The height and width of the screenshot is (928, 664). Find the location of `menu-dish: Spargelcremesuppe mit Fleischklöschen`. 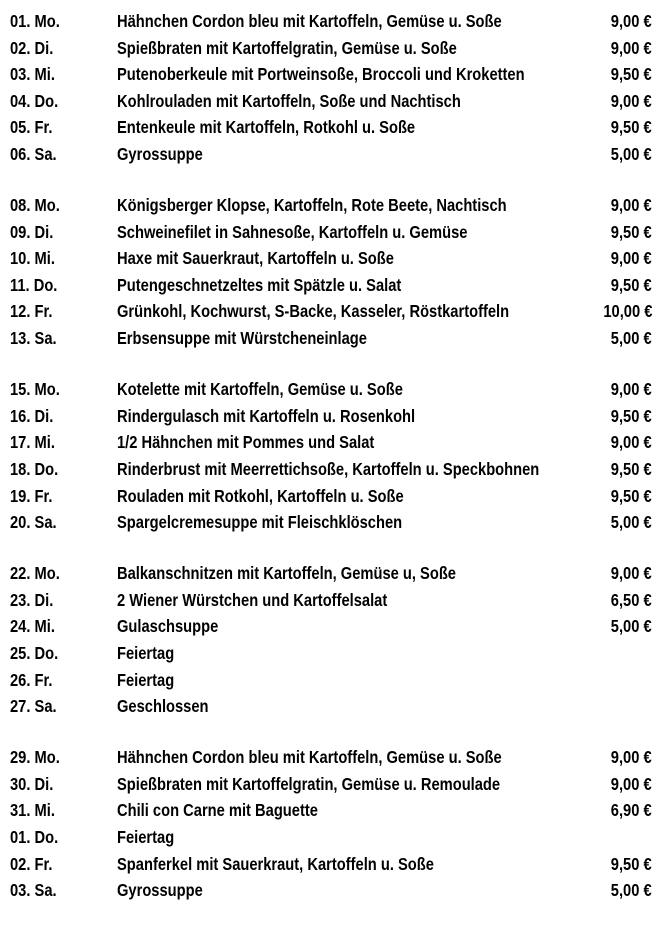

menu-dish: Spargelcremesuppe mit Fleischklöschen is located at coordinates (260, 522).